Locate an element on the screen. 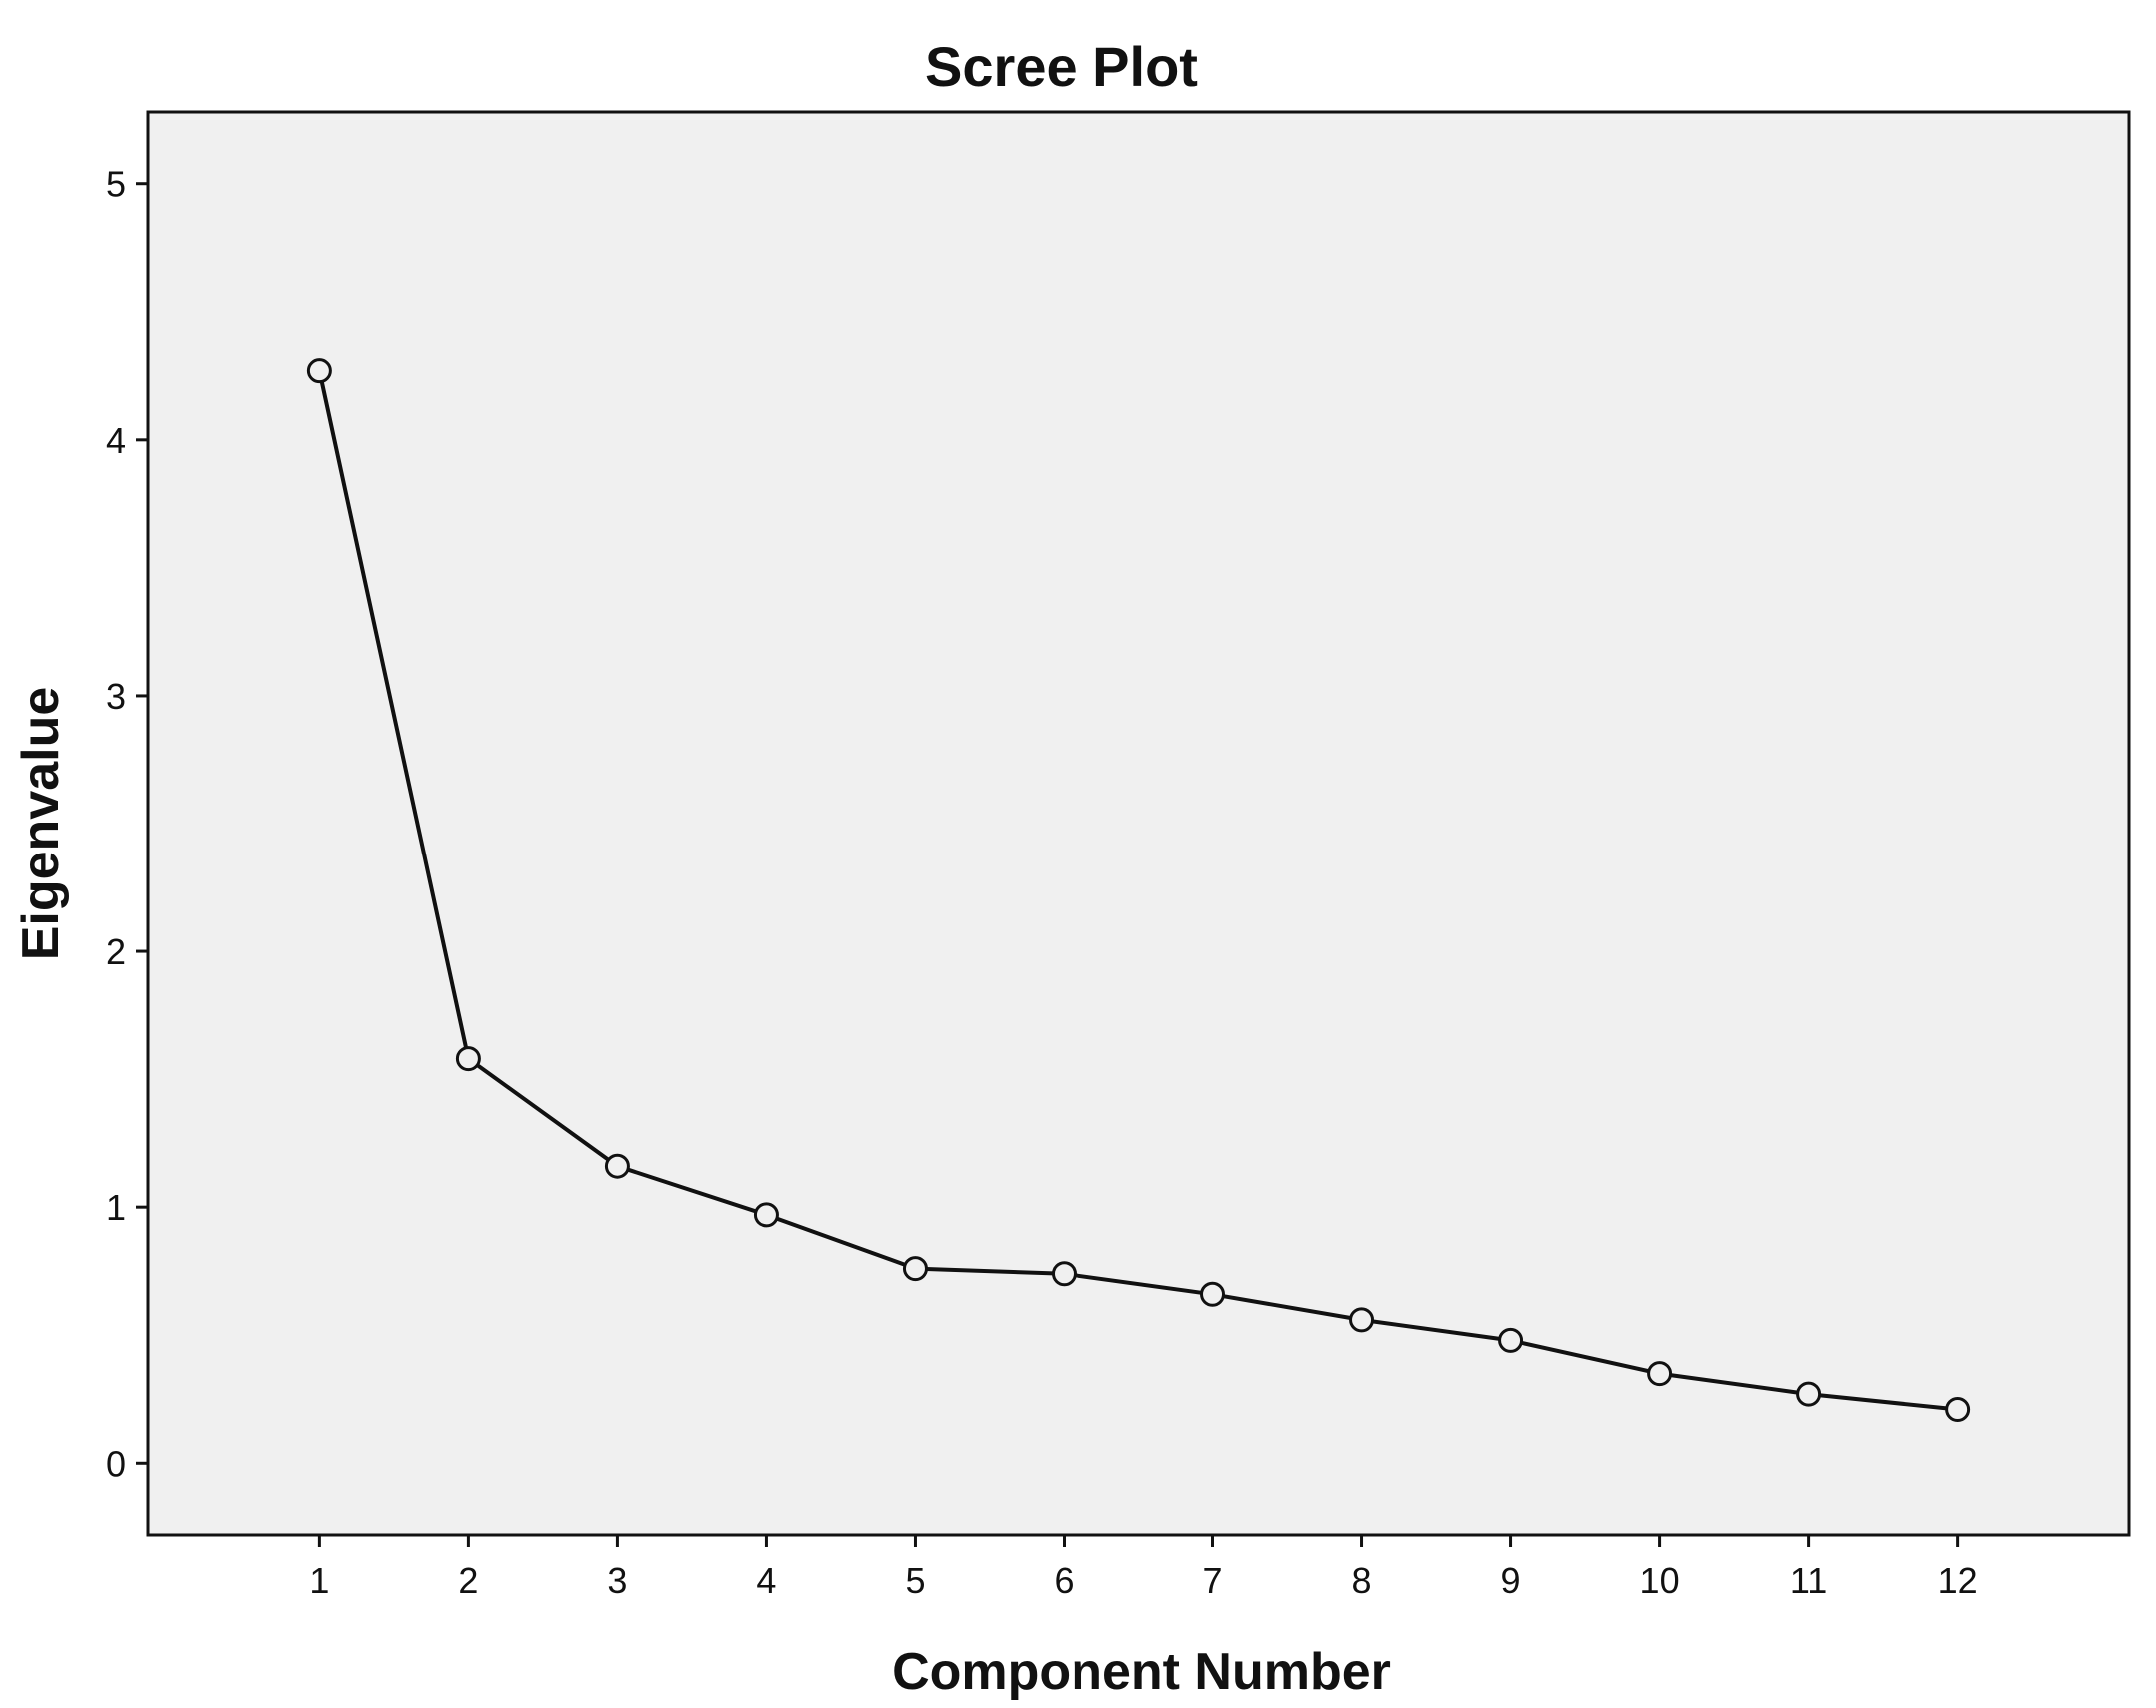 This screenshot has height=1708, width=2156. x-tick-label-4: 4 is located at coordinates (766, 1581).